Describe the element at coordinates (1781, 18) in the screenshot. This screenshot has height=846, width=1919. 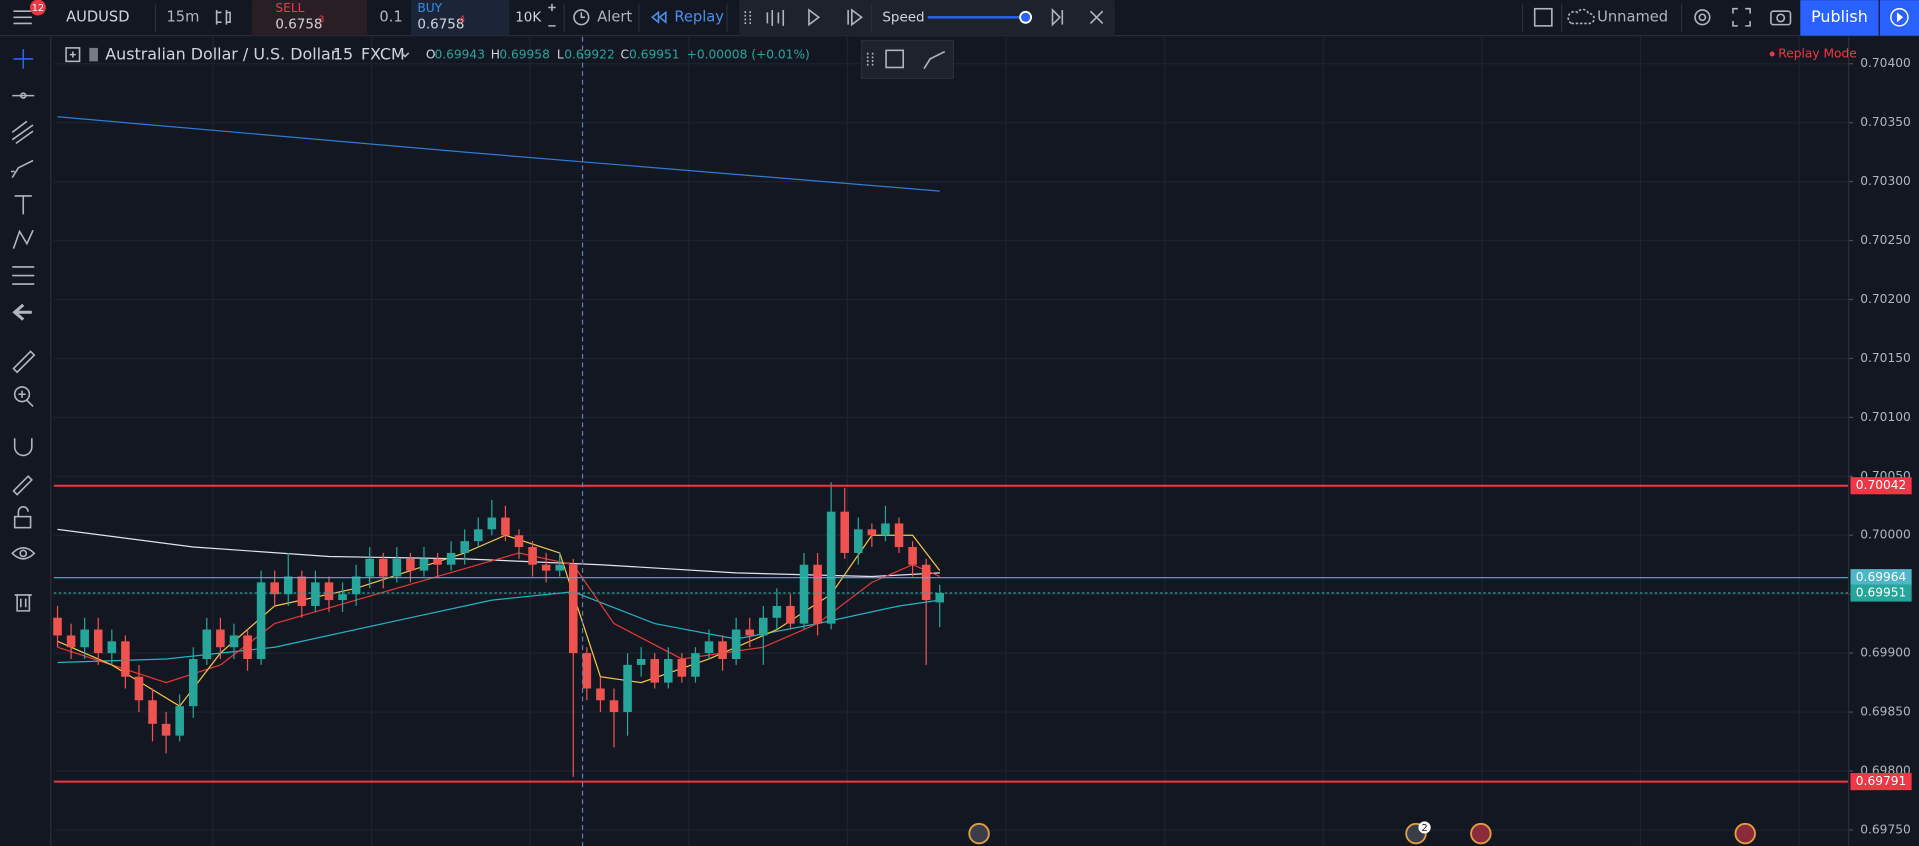
I see `snapshot-button` at that location.